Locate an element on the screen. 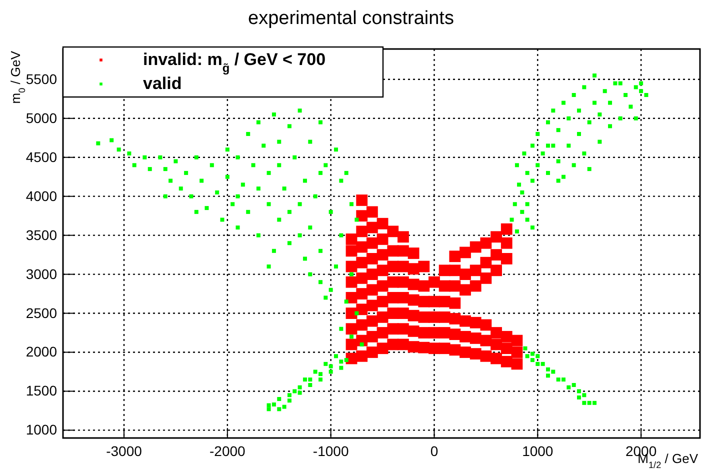 The width and height of the screenshot is (702, 471). y-tick-label: 2000 is located at coordinates (42, 352).